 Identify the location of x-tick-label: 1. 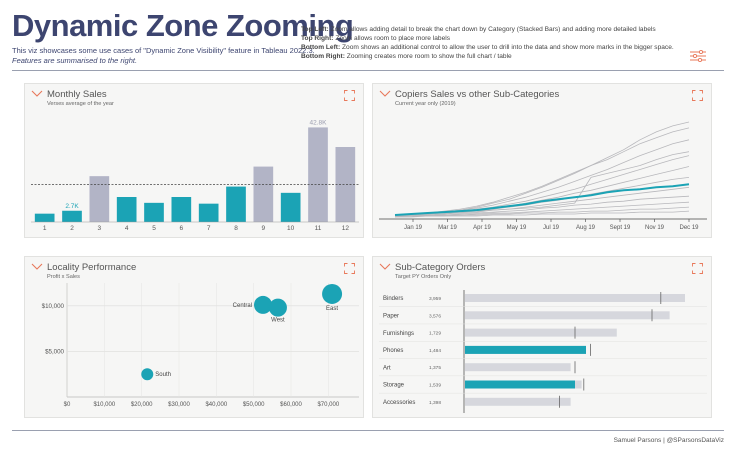
(45, 228).